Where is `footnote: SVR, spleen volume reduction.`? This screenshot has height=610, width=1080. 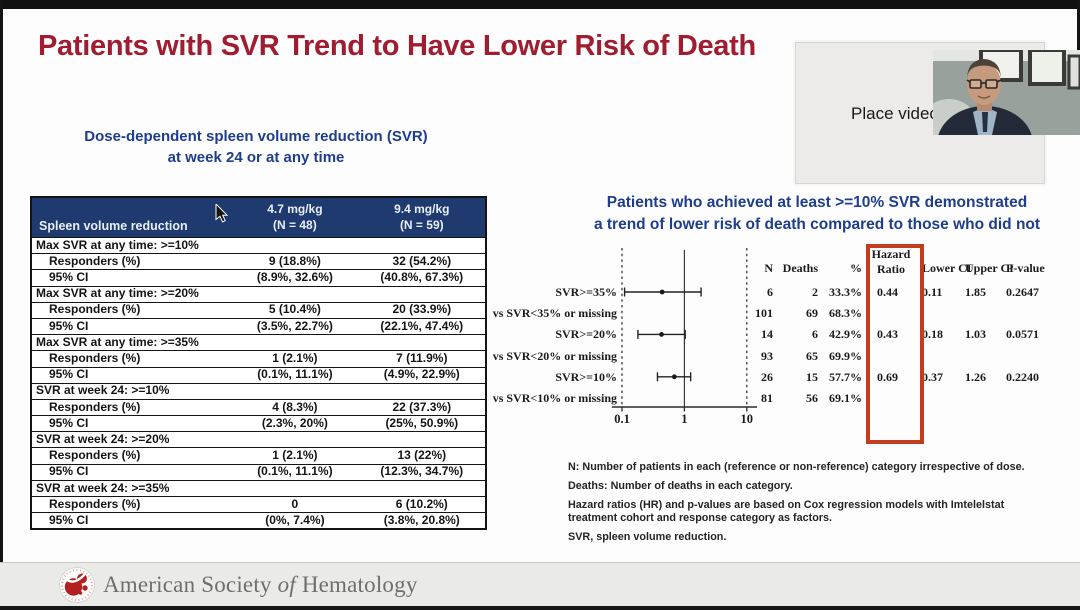
footnote: SVR, spleen volume reduction. is located at coordinates (647, 537).